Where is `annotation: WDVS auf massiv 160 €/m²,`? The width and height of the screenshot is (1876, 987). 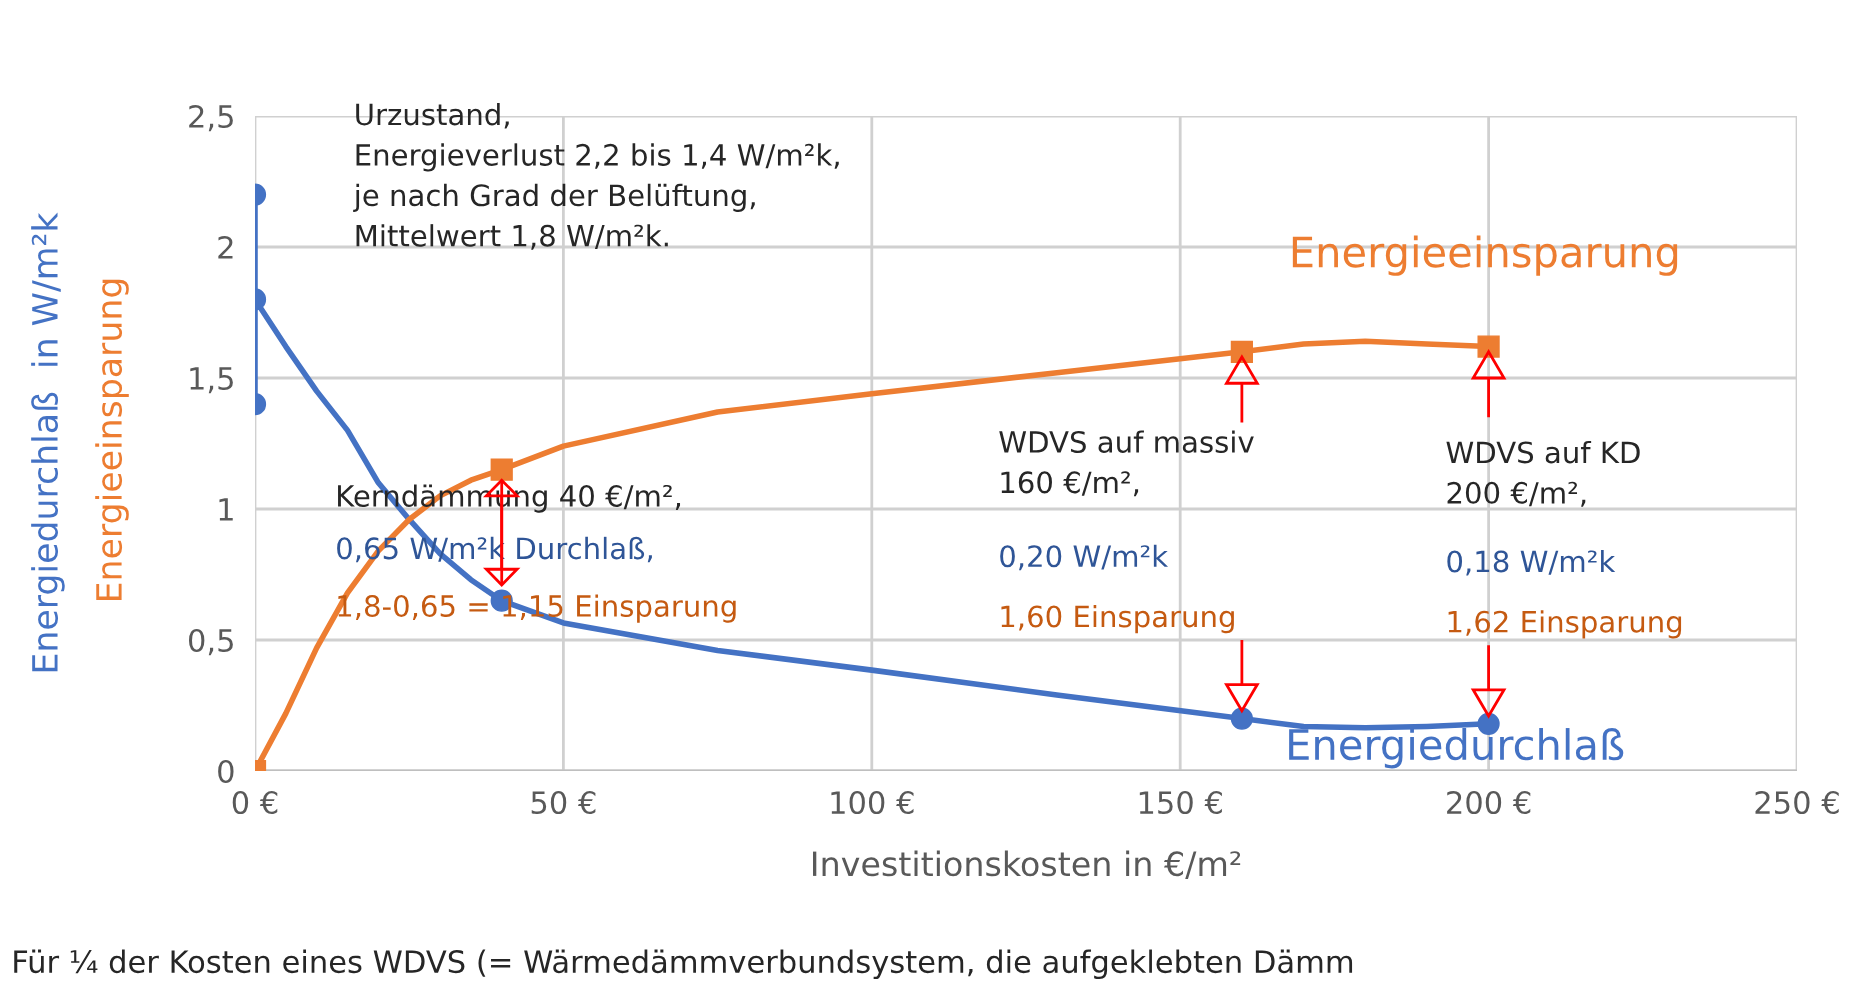 annotation: WDVS auf massiv 160 €/m², is located at coordinates (1126, 463).